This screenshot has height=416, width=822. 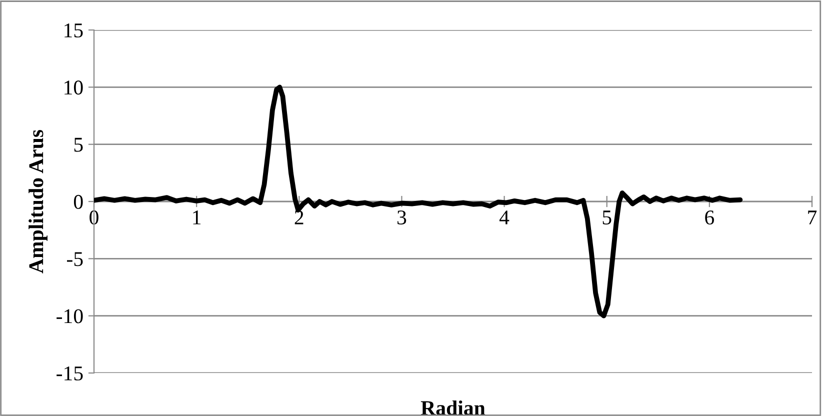 I want to click on y-tick-label: -10, so click(x=69, y=316).